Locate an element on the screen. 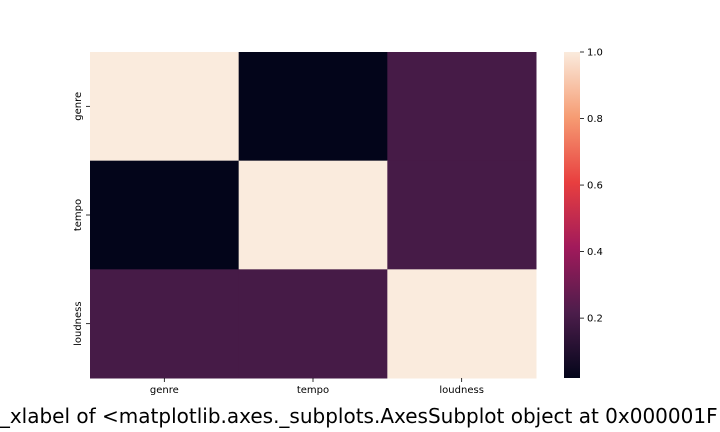  x-tick-label: tempo is located at coordinates (313, 390).